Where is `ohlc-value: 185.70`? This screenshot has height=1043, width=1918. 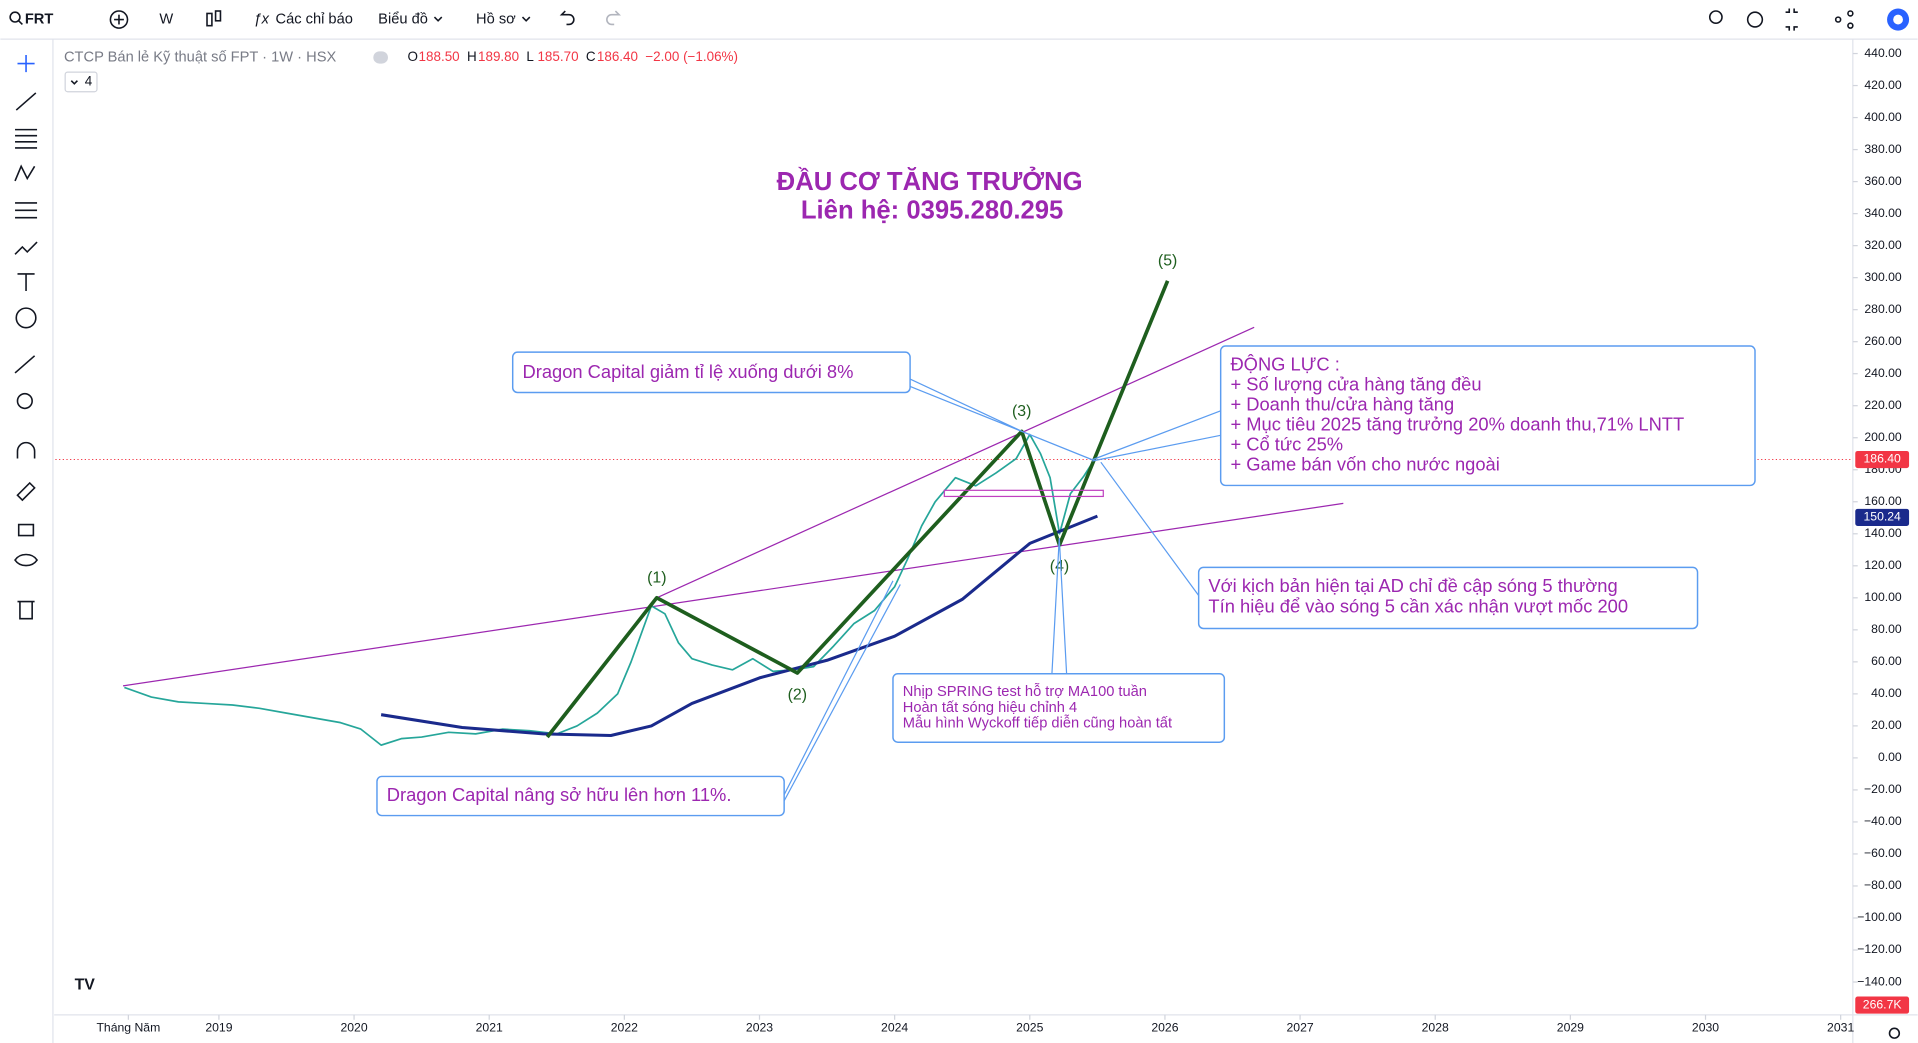
ohlc-value: 185.70 is located at coordinates (557, 56).